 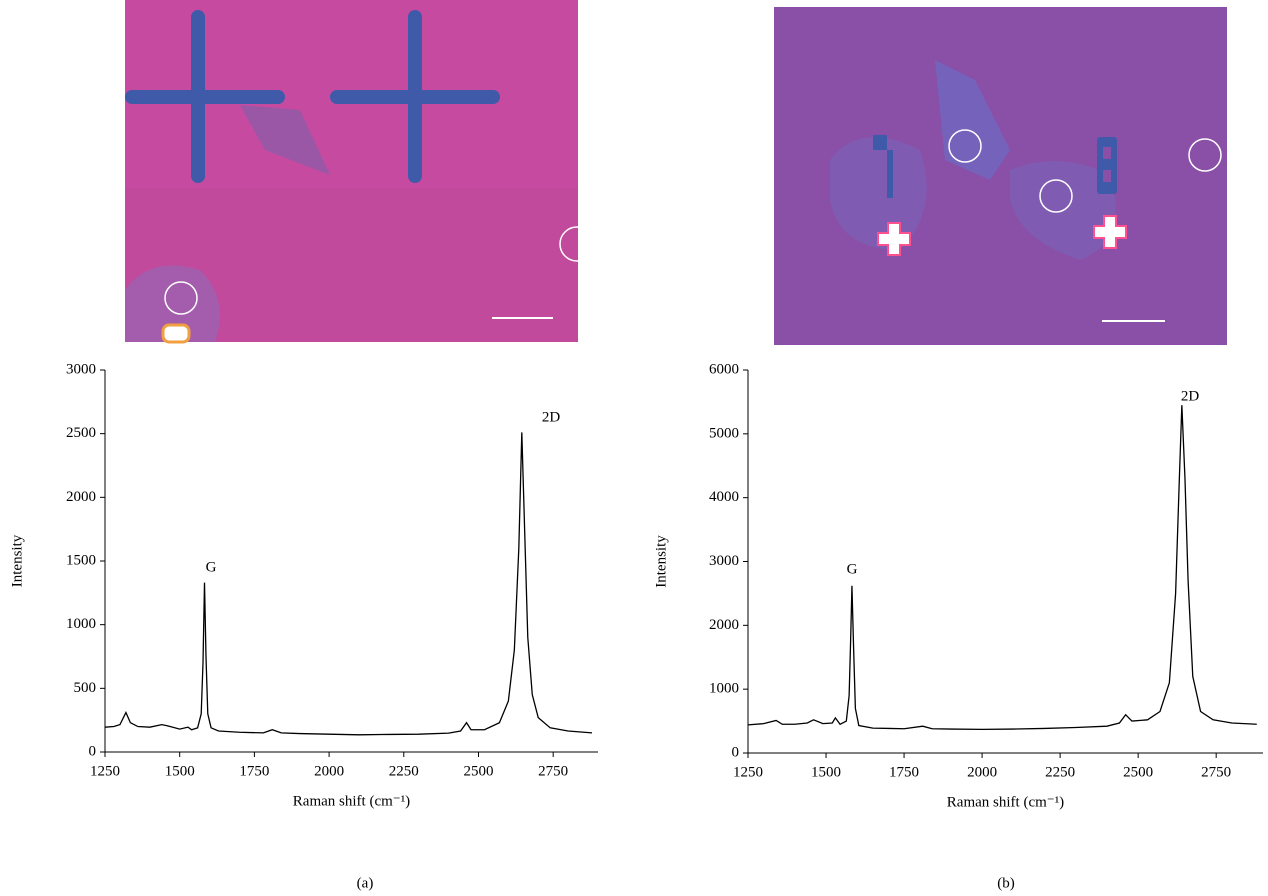 What do you see at coordinates (81, 433) in the screenshot?
I see `y-tick-label: 2500` at bounding box center [81, 433].